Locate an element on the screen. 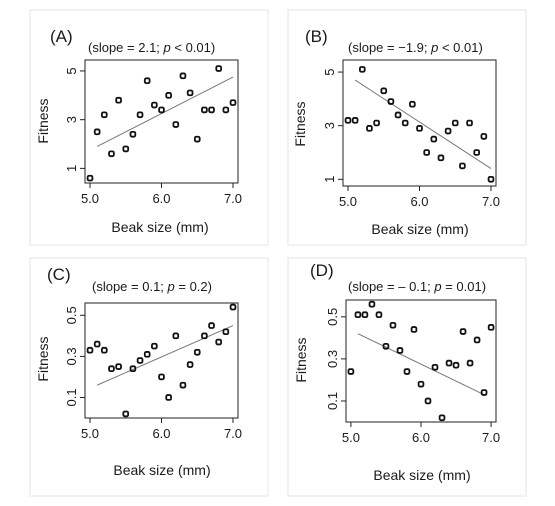 The image size is (555, 506). panel-b-x-tick-label: 5.0 is located at coordinates (348, 201).